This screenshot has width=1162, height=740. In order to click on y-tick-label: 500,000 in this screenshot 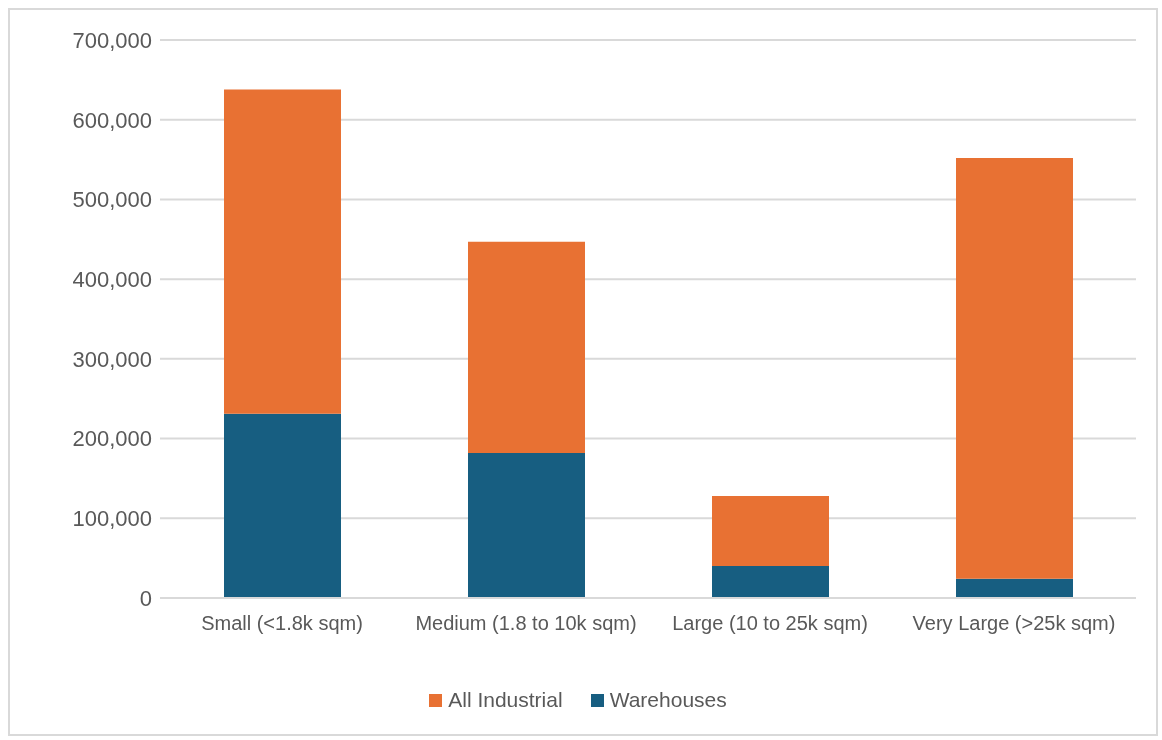, I will do `click(112, 200)`.